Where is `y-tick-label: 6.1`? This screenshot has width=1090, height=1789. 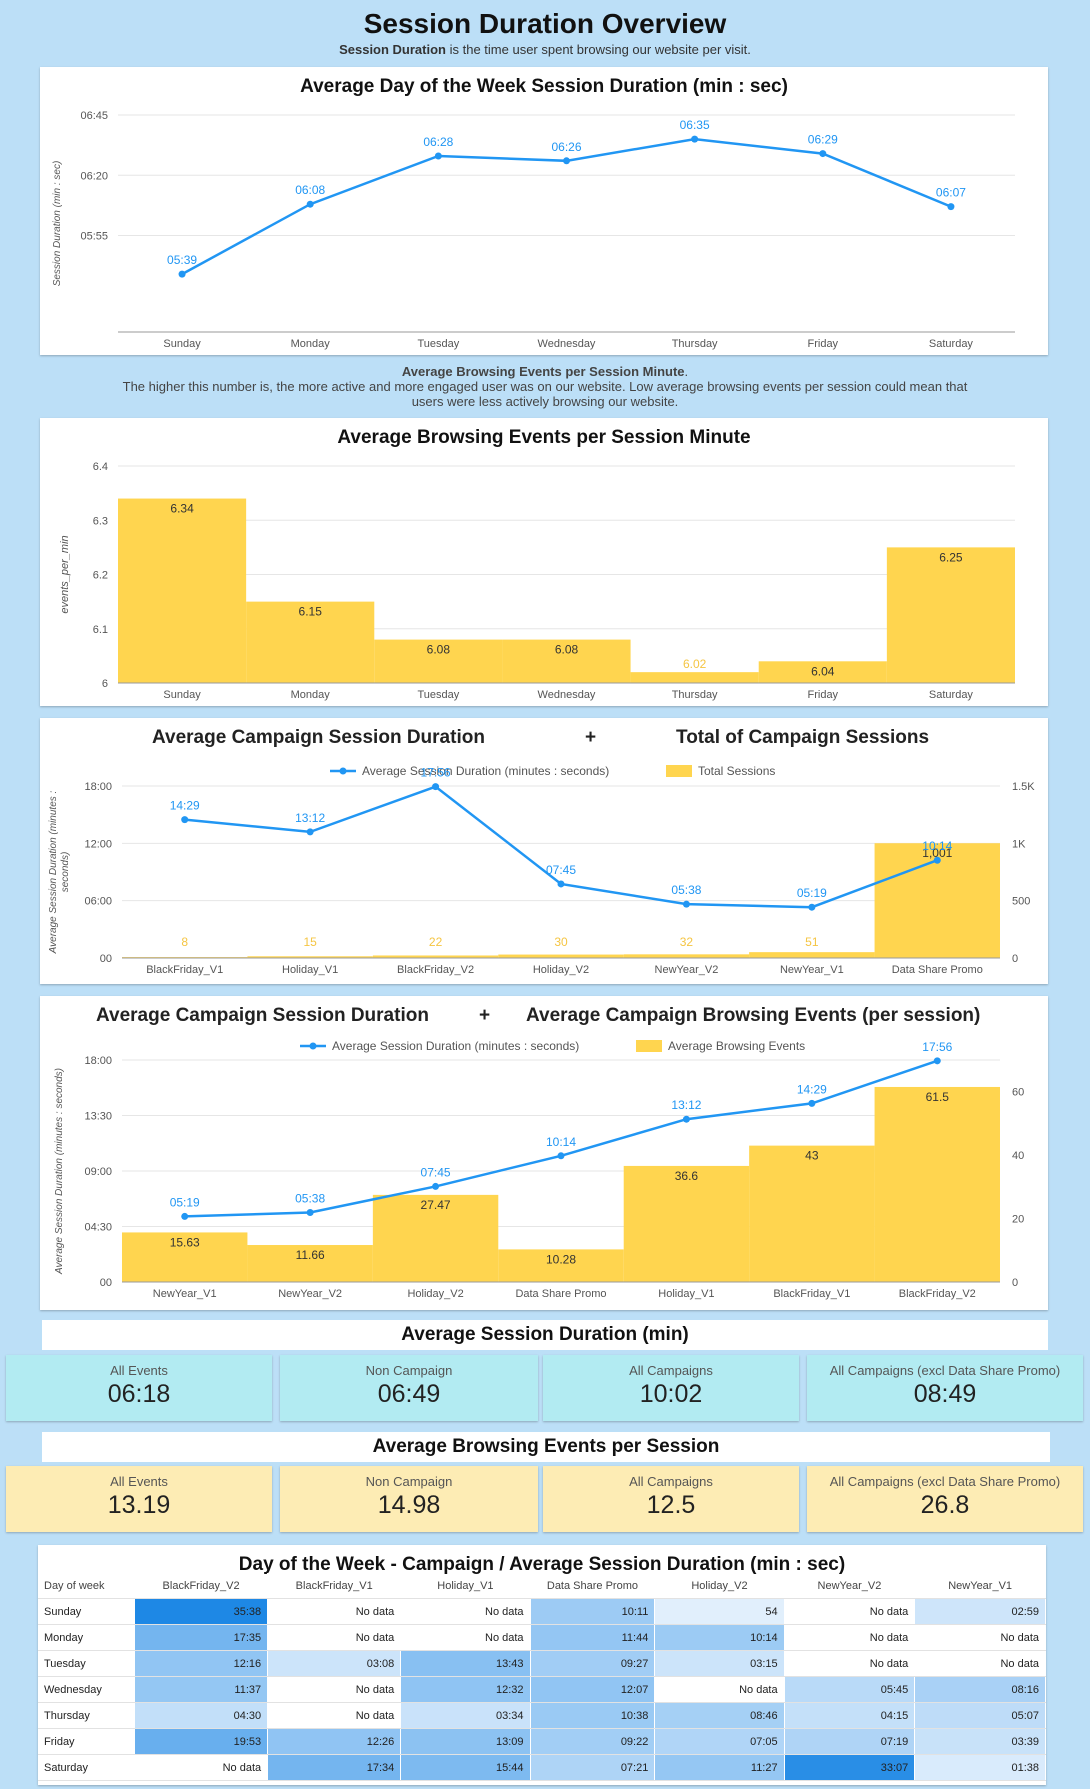 y-tick-label: 6.1 is located at coordinates (100, 630).